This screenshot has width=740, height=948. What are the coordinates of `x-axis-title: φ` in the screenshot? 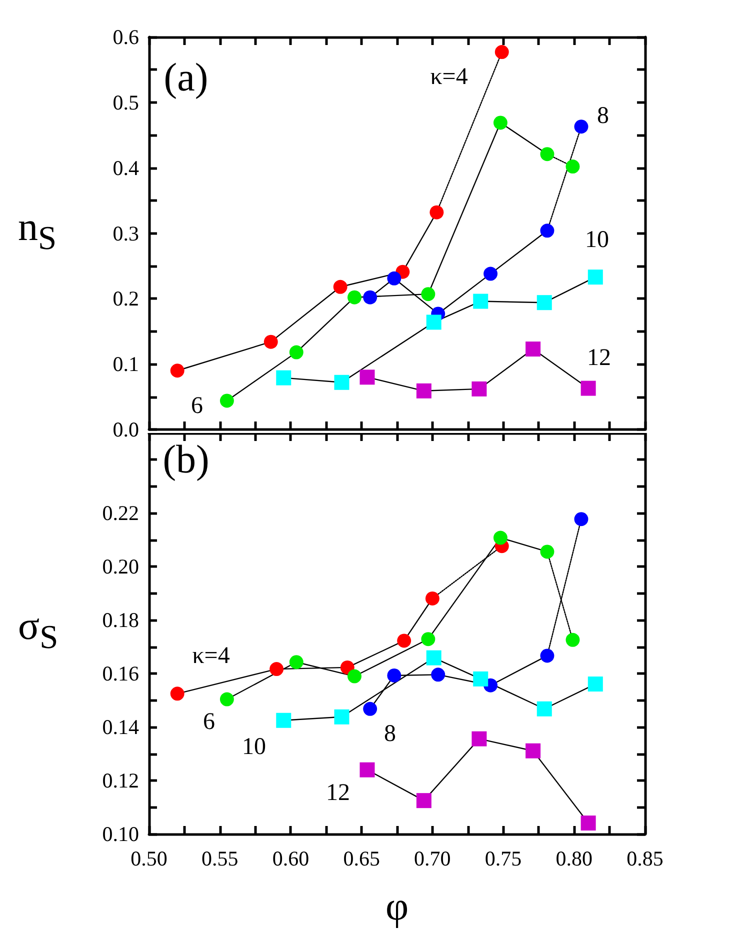 It's located at (397, 906).